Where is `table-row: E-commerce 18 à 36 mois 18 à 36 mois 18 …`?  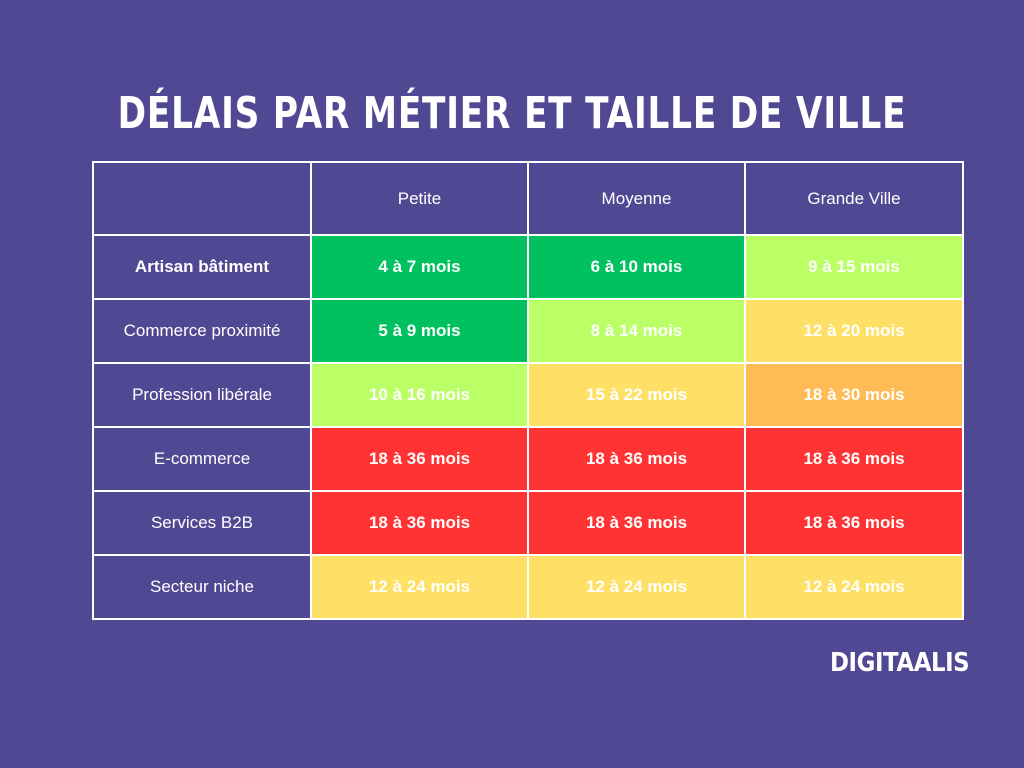 table-row: E-commerce 18 à 36 mois 18 à 36 mois 18 … is located at coordinates (528, 459).